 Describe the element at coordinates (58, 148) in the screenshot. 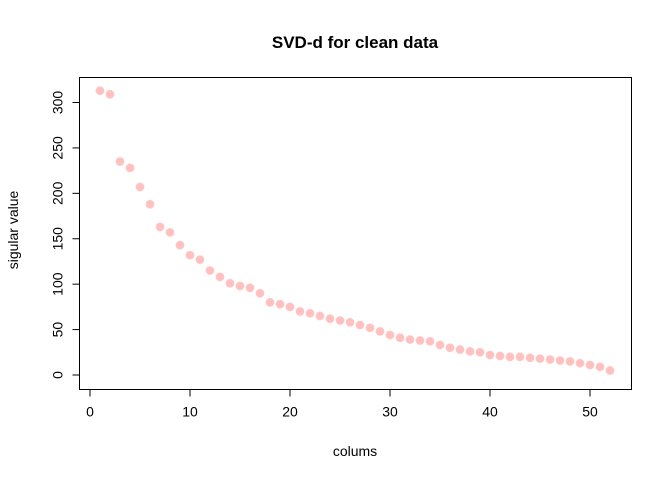

I see `y-tick-label: 250` at that location.